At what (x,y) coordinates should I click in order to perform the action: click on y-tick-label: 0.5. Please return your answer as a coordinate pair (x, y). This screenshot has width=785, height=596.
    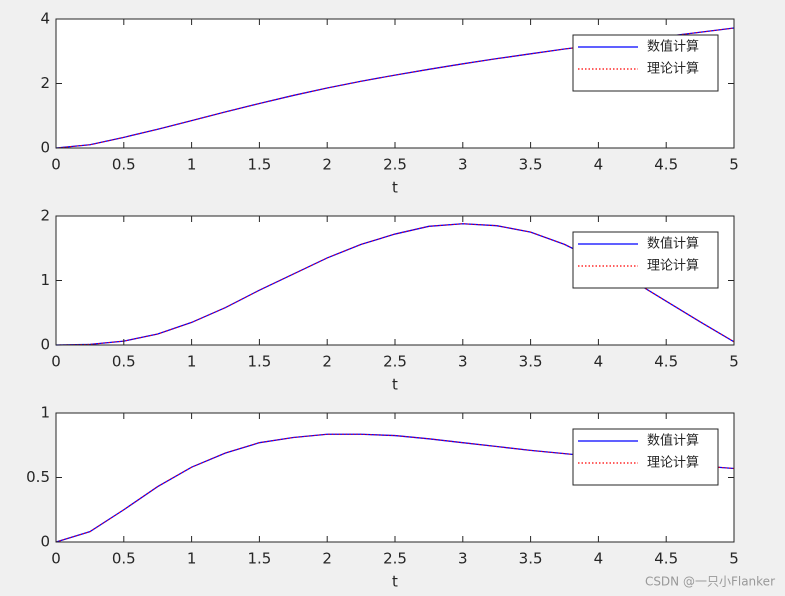
    Looking at the image, I should click on (38, 477).